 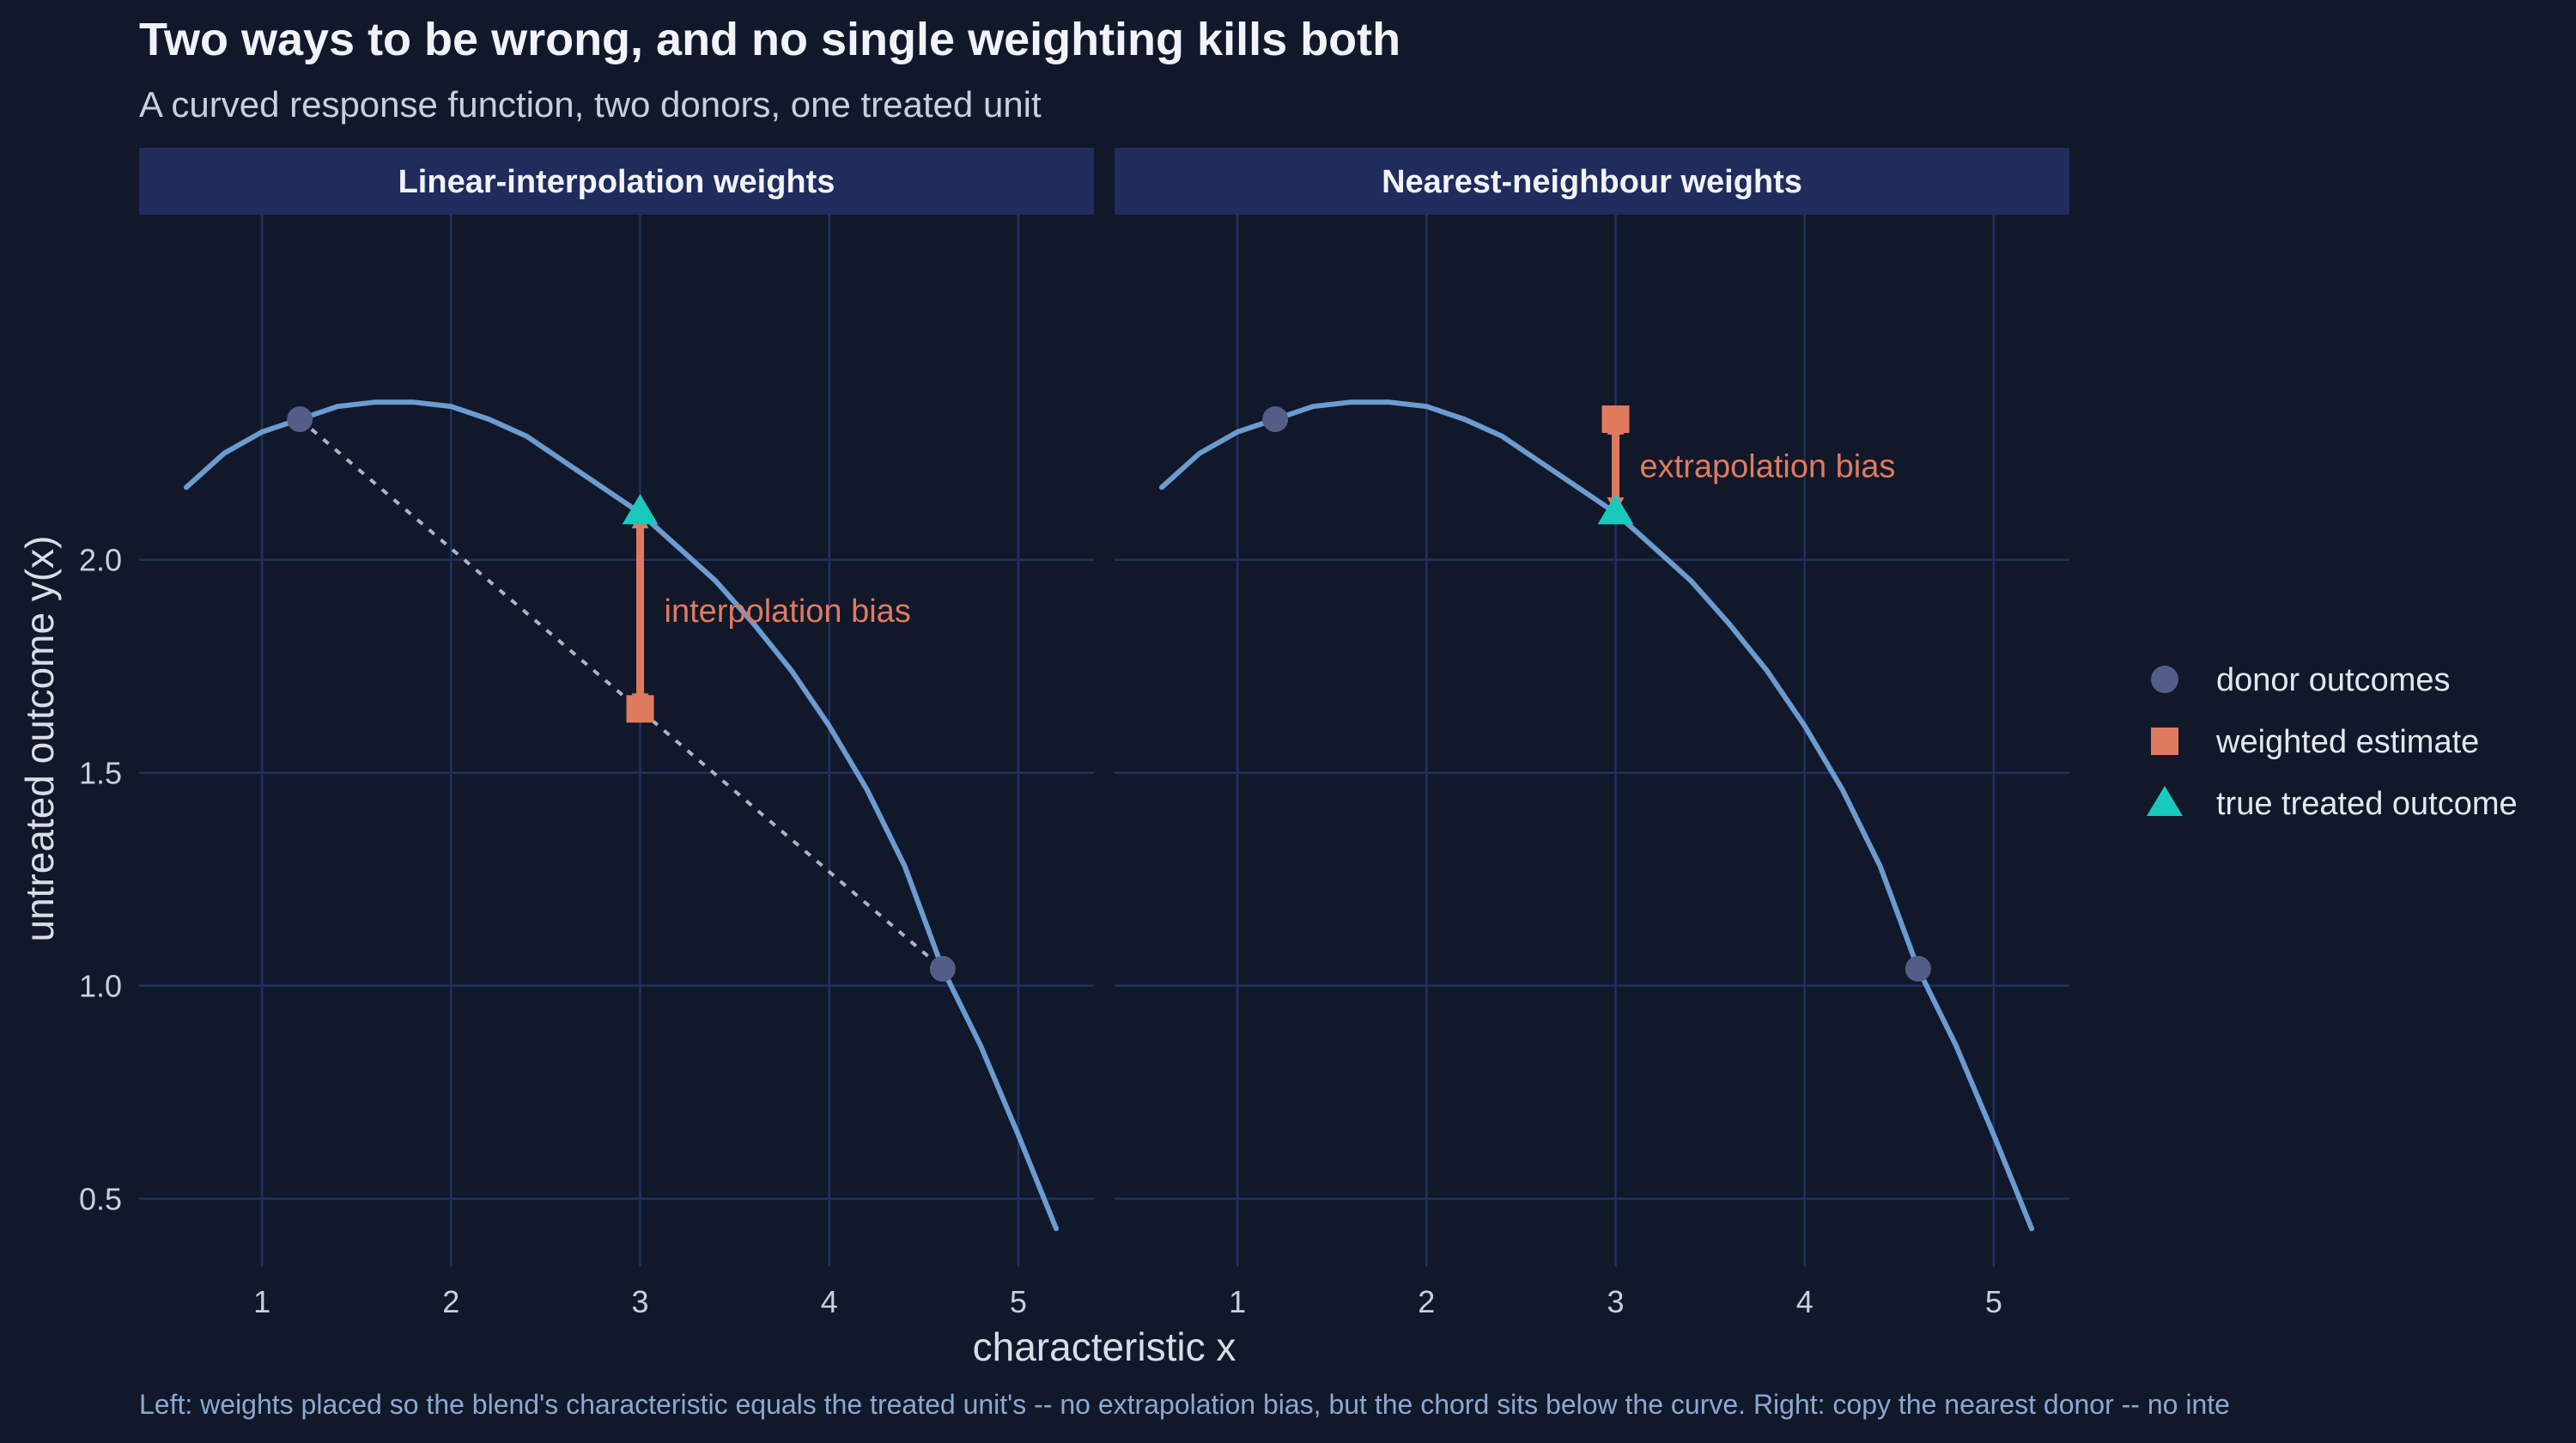 What do you see at coordinates (621, 694) in the screenshot?
I see `interpolation-chord` at bounding box center [621, 694].